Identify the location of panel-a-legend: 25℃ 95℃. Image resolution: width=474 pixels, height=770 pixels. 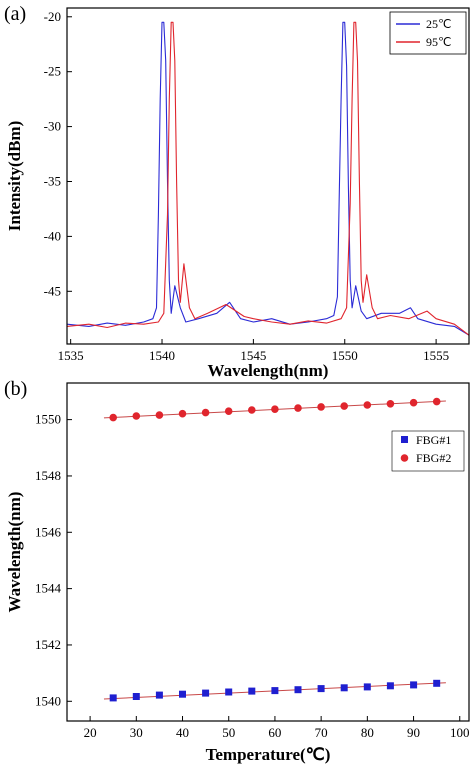
(428, 33).